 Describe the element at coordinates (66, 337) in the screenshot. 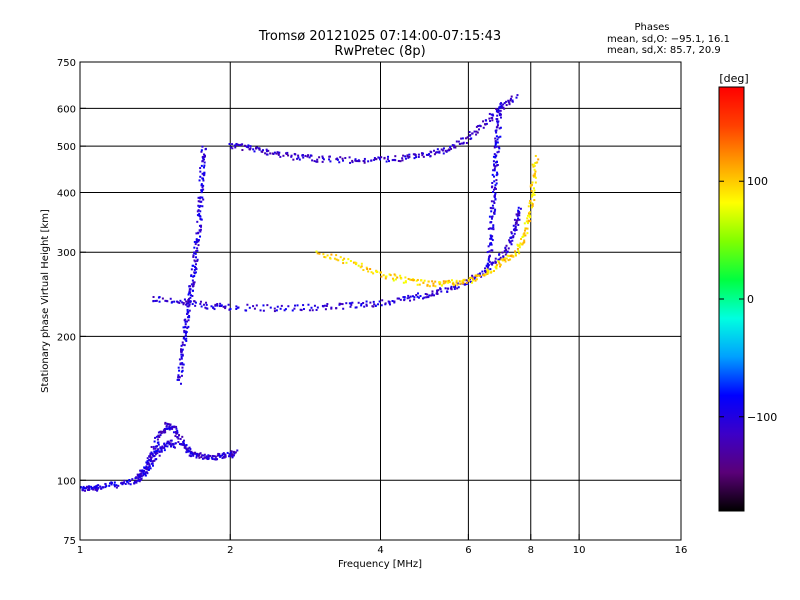

I see `y-tick-label: 200` at that location.